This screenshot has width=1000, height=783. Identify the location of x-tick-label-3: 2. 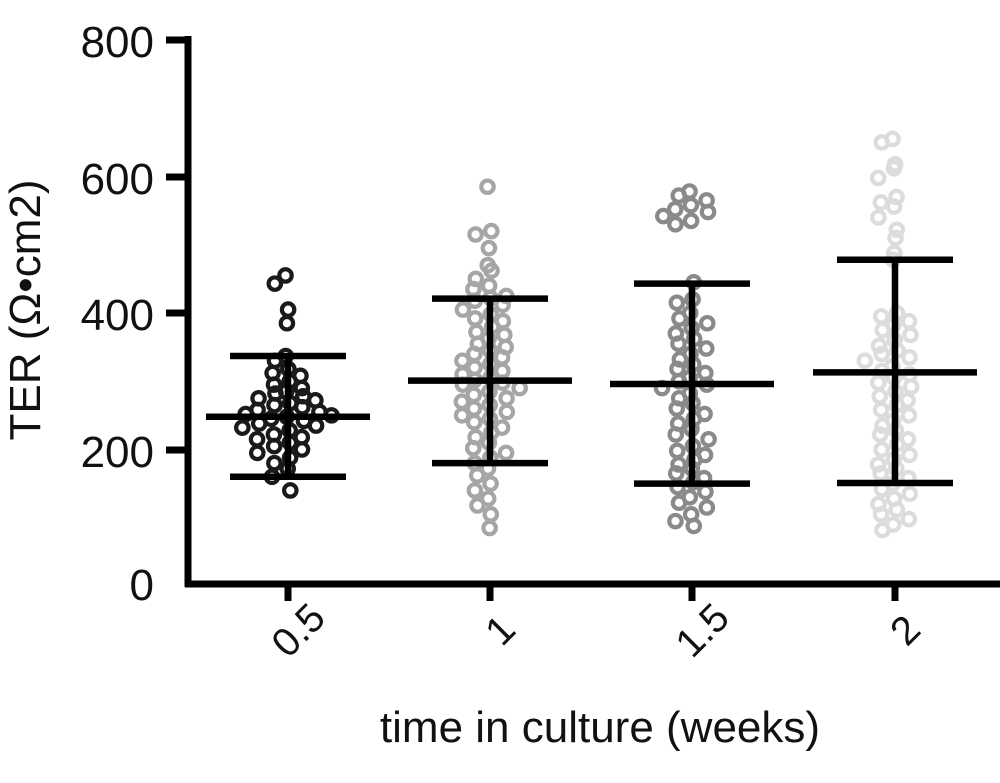
(905, 630).